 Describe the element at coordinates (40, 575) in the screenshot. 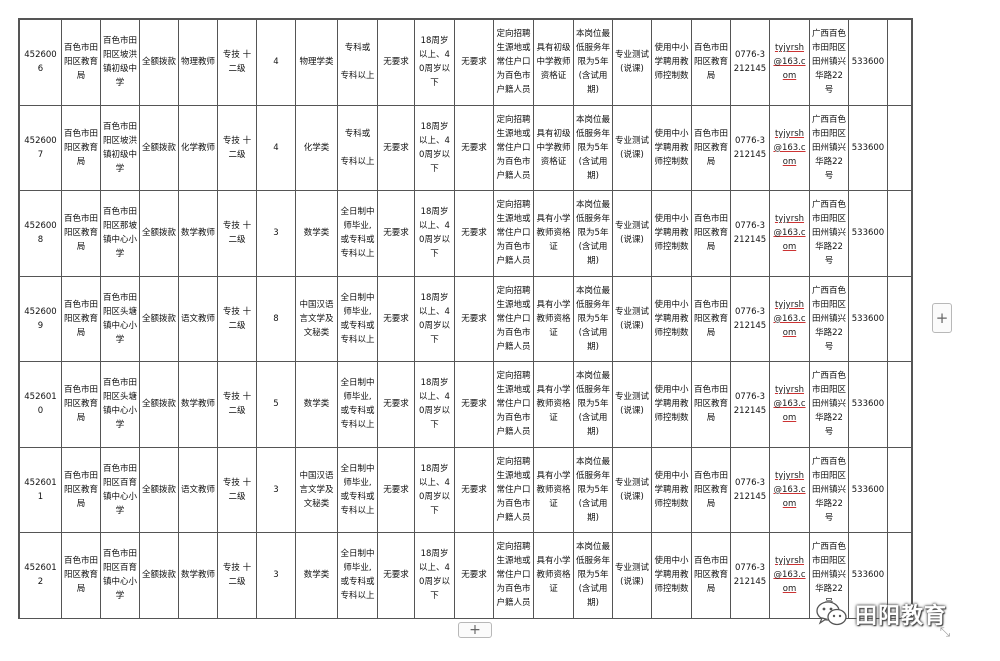

I see `table-cell: 4526012` at that location.